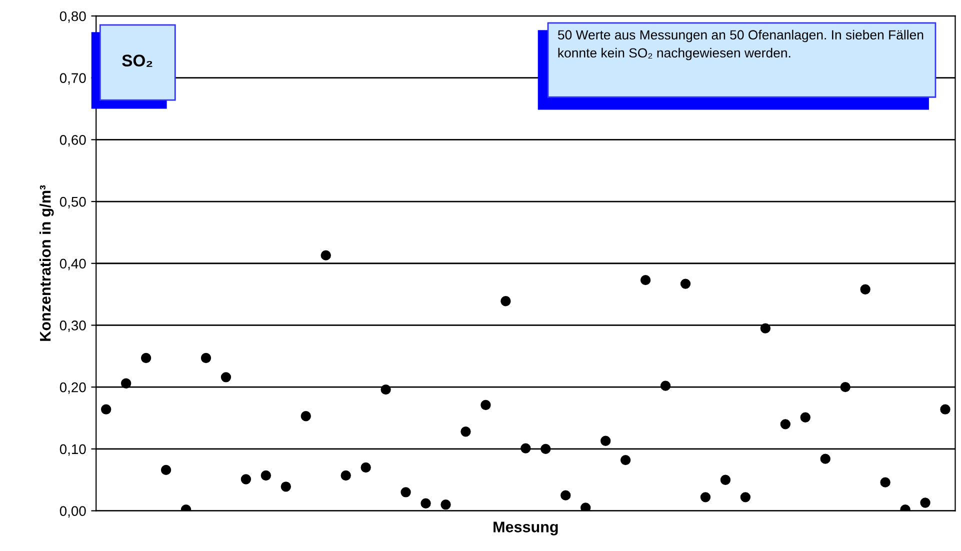 This screenshot has width=961, height=551. What do you see at coordinates (73, 17) in the screenshot?
I see `y-tick-label: 0,80` at bounding box center [73, 17].